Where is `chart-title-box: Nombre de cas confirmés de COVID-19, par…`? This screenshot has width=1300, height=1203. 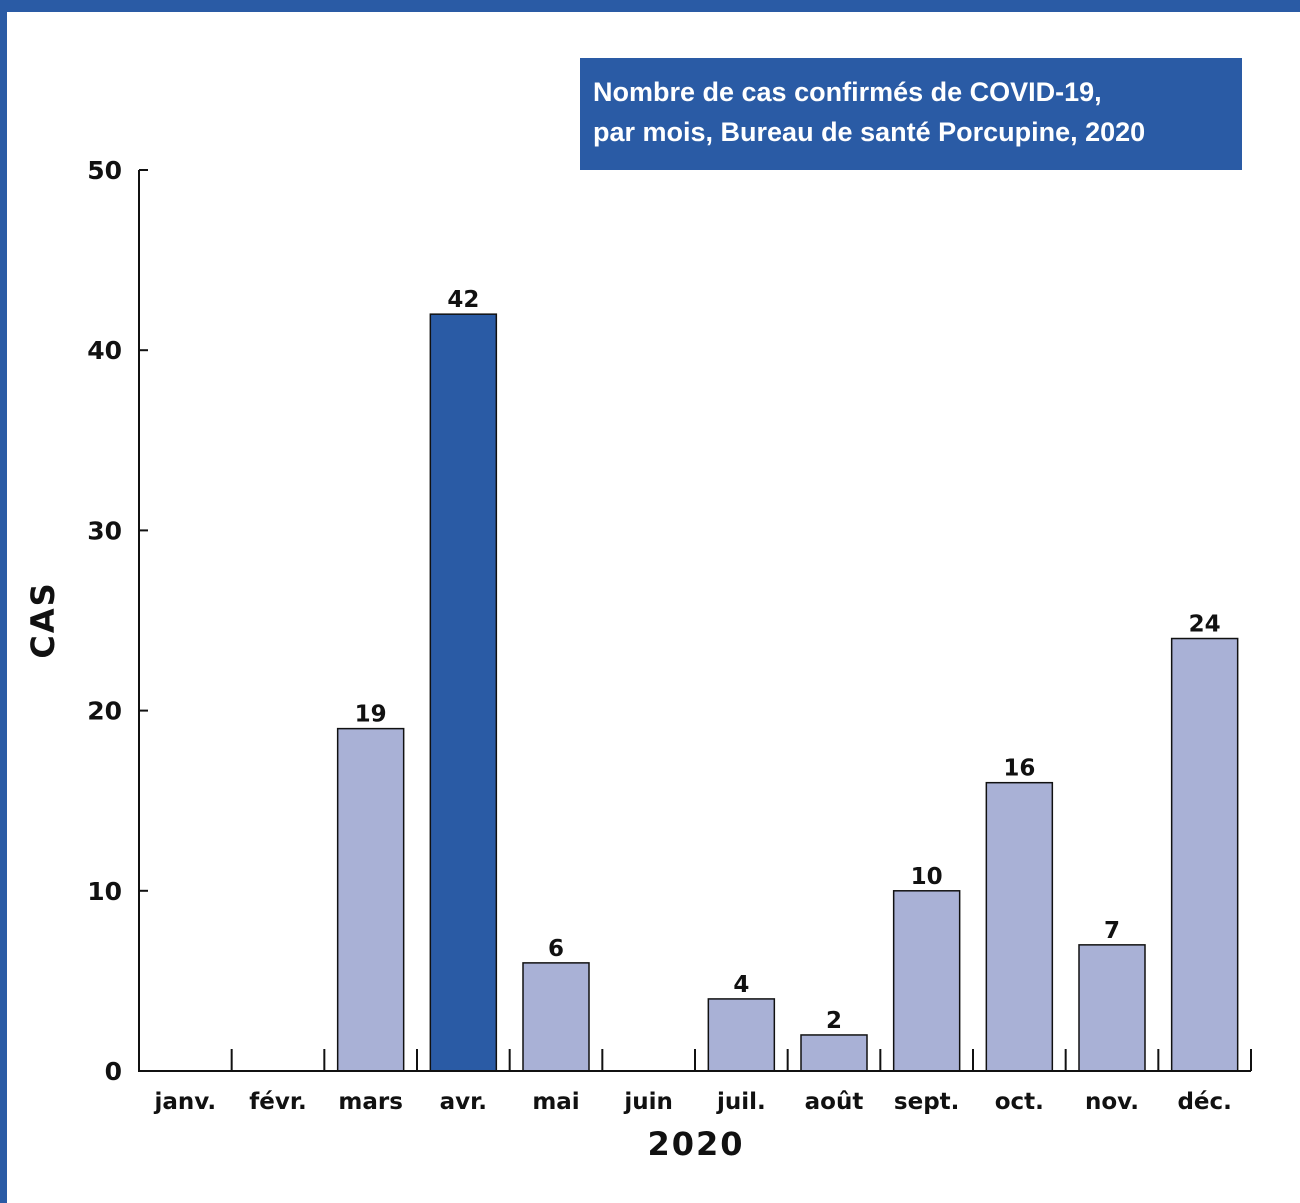 chart-title-box: Nombre de cas confirmés de COVID-19, par… is located at coordinates (911, 114).